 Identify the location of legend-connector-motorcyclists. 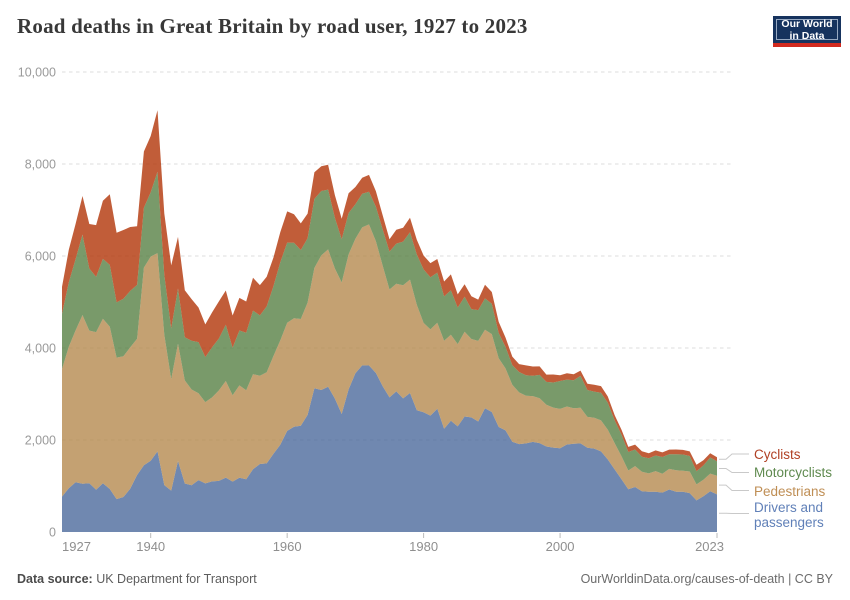
(734, 470).